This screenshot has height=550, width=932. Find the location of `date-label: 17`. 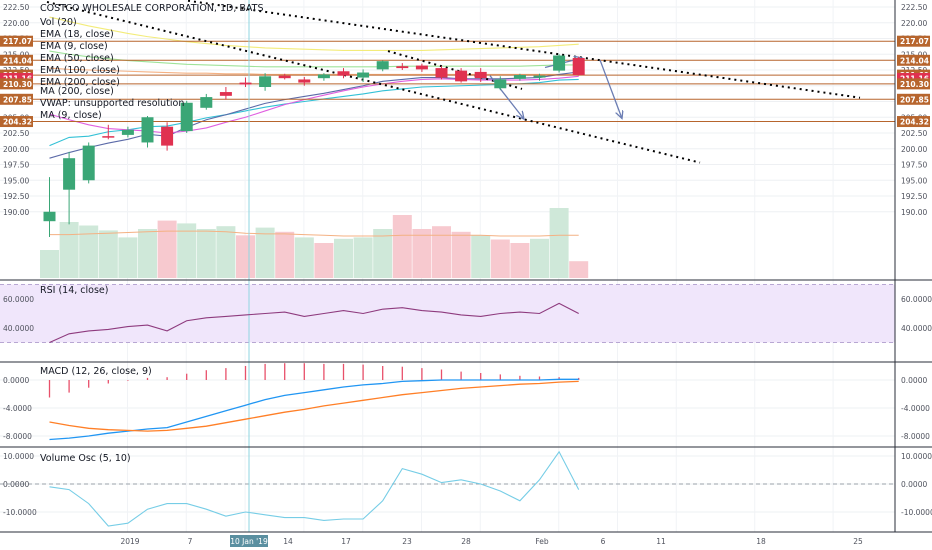

date-label: 17 is located at coordinates (346, 541).